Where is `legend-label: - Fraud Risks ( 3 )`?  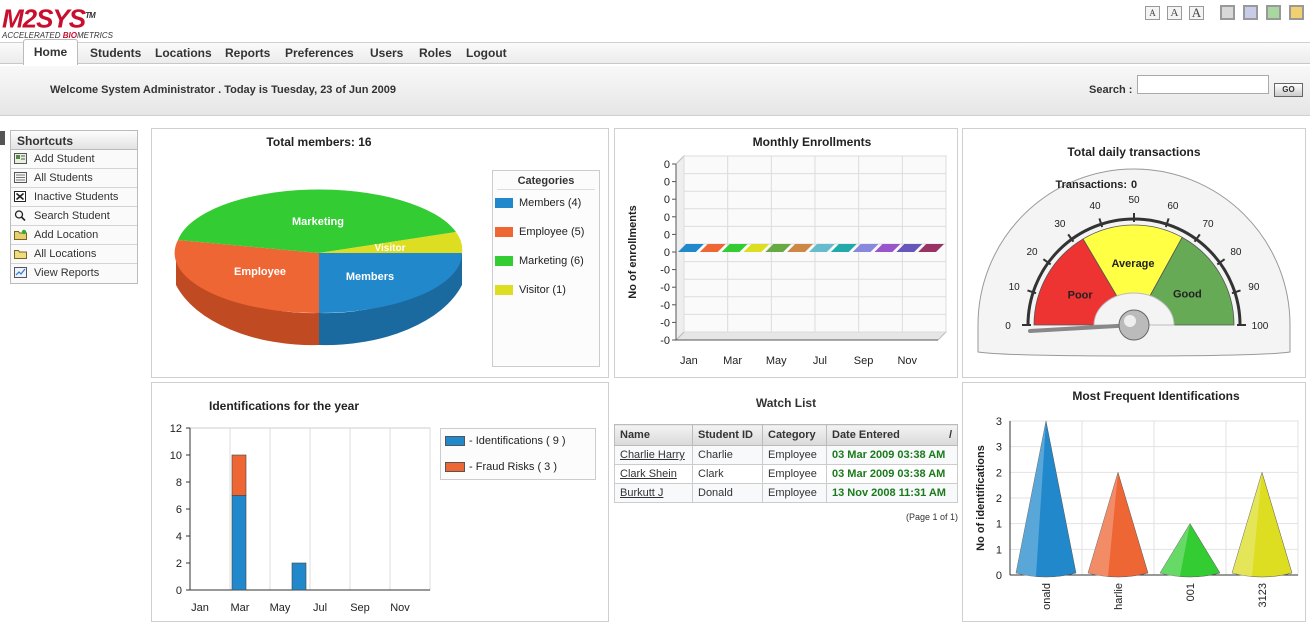
legend-label: - Fraud Risks ( 3 ) is located at coordinates (513, 467).